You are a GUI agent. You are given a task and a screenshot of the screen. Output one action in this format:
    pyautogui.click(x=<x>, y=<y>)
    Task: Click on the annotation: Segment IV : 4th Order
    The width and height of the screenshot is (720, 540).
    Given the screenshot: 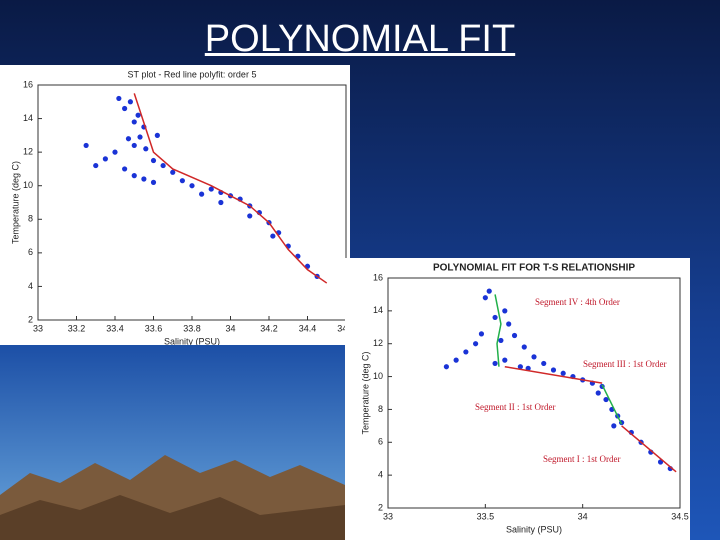 What is the action you would take?
    pyautogui.click(x=577, y=302)
    